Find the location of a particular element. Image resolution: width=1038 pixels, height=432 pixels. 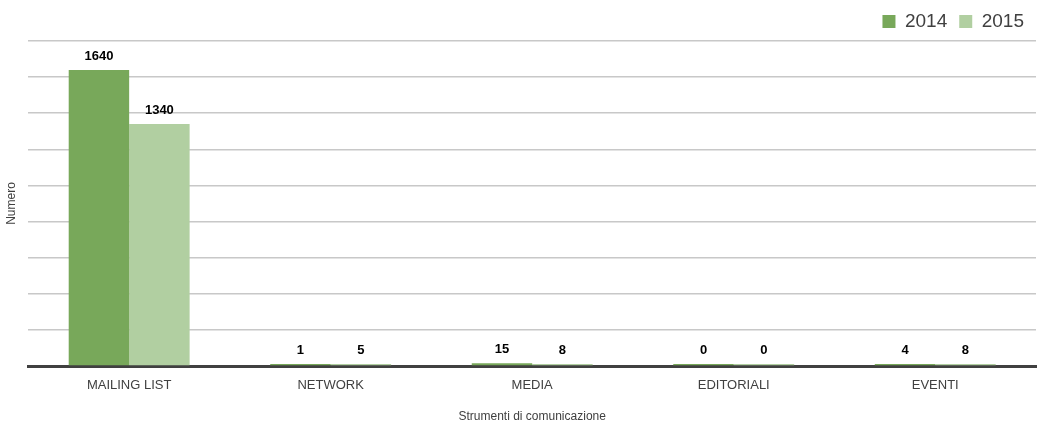

x-tick-label: EDITORIALI is located at coordinates (733, 385).